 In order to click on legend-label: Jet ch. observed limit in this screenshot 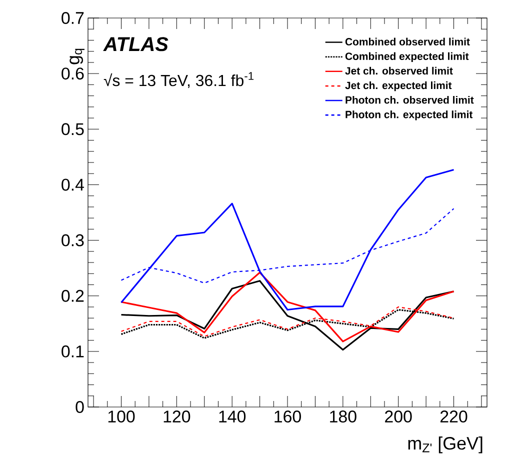, I will do `click(399, 70)`.